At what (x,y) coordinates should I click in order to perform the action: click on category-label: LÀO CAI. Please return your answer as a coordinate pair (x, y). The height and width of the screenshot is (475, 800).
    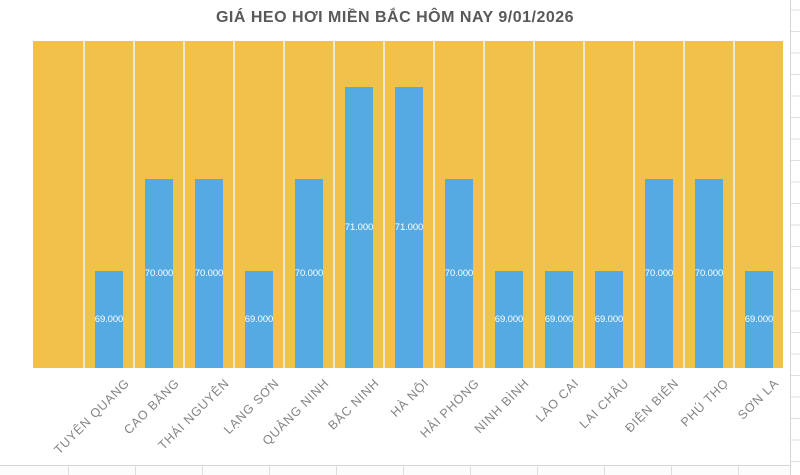
    Looking at the image, I should click on (557, 400).